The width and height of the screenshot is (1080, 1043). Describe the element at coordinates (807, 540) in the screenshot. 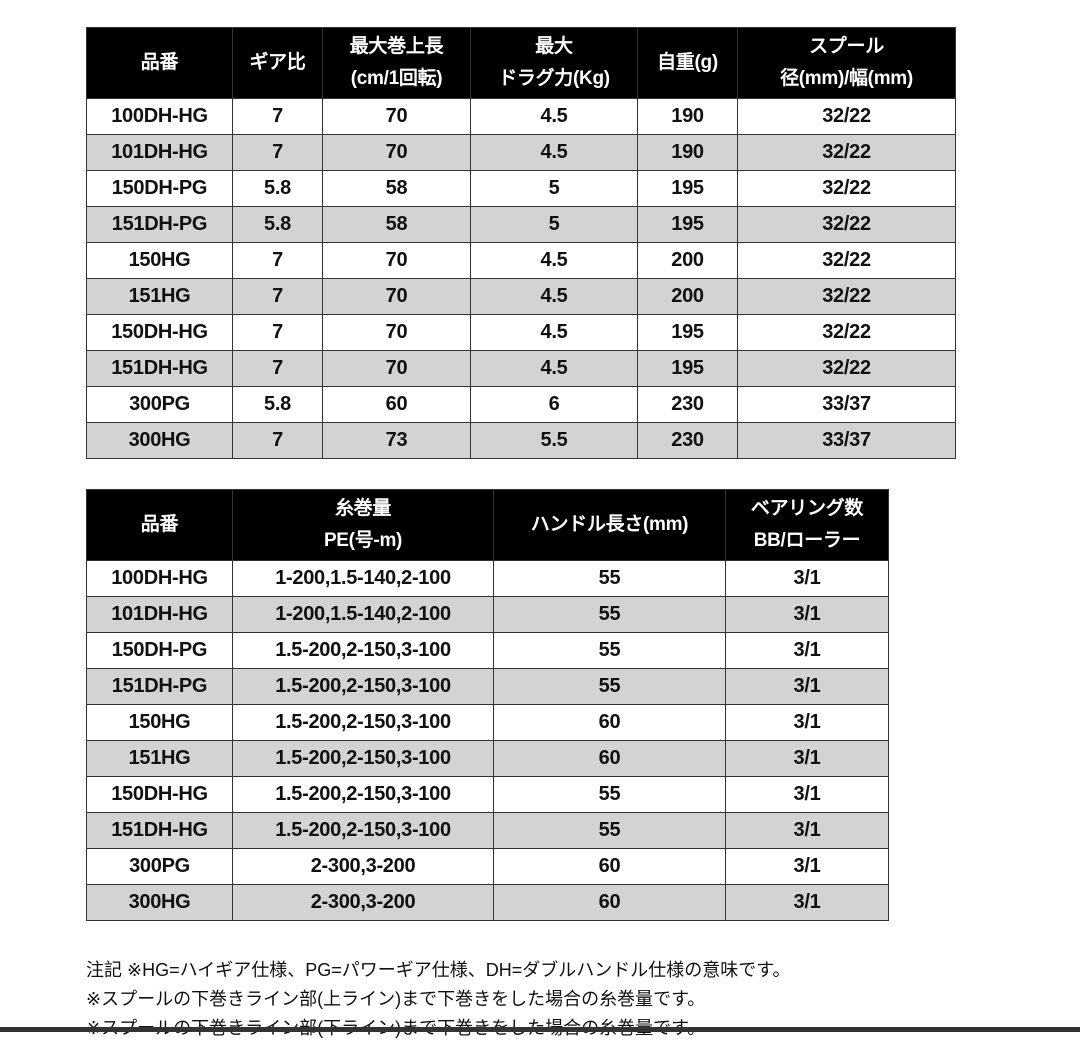

I see `column-header-line: BB/ローラー` at that location.